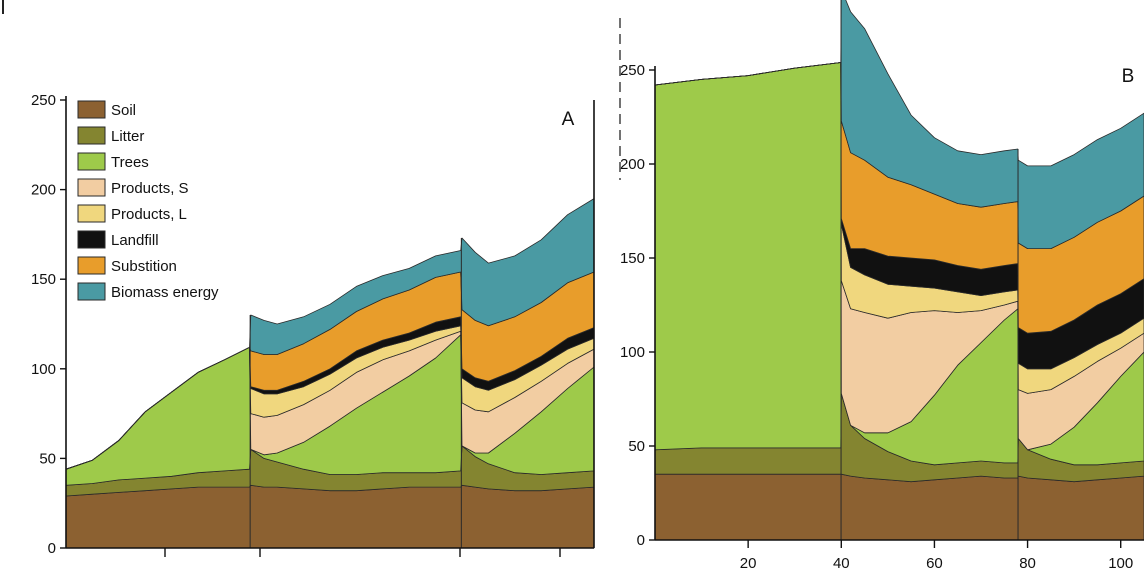 The width and height of the screenshot is (1144, 576). Describe the element at coordinates (123, 110) in the screenshot. I see `legend-label-soil: Soil` at that location.